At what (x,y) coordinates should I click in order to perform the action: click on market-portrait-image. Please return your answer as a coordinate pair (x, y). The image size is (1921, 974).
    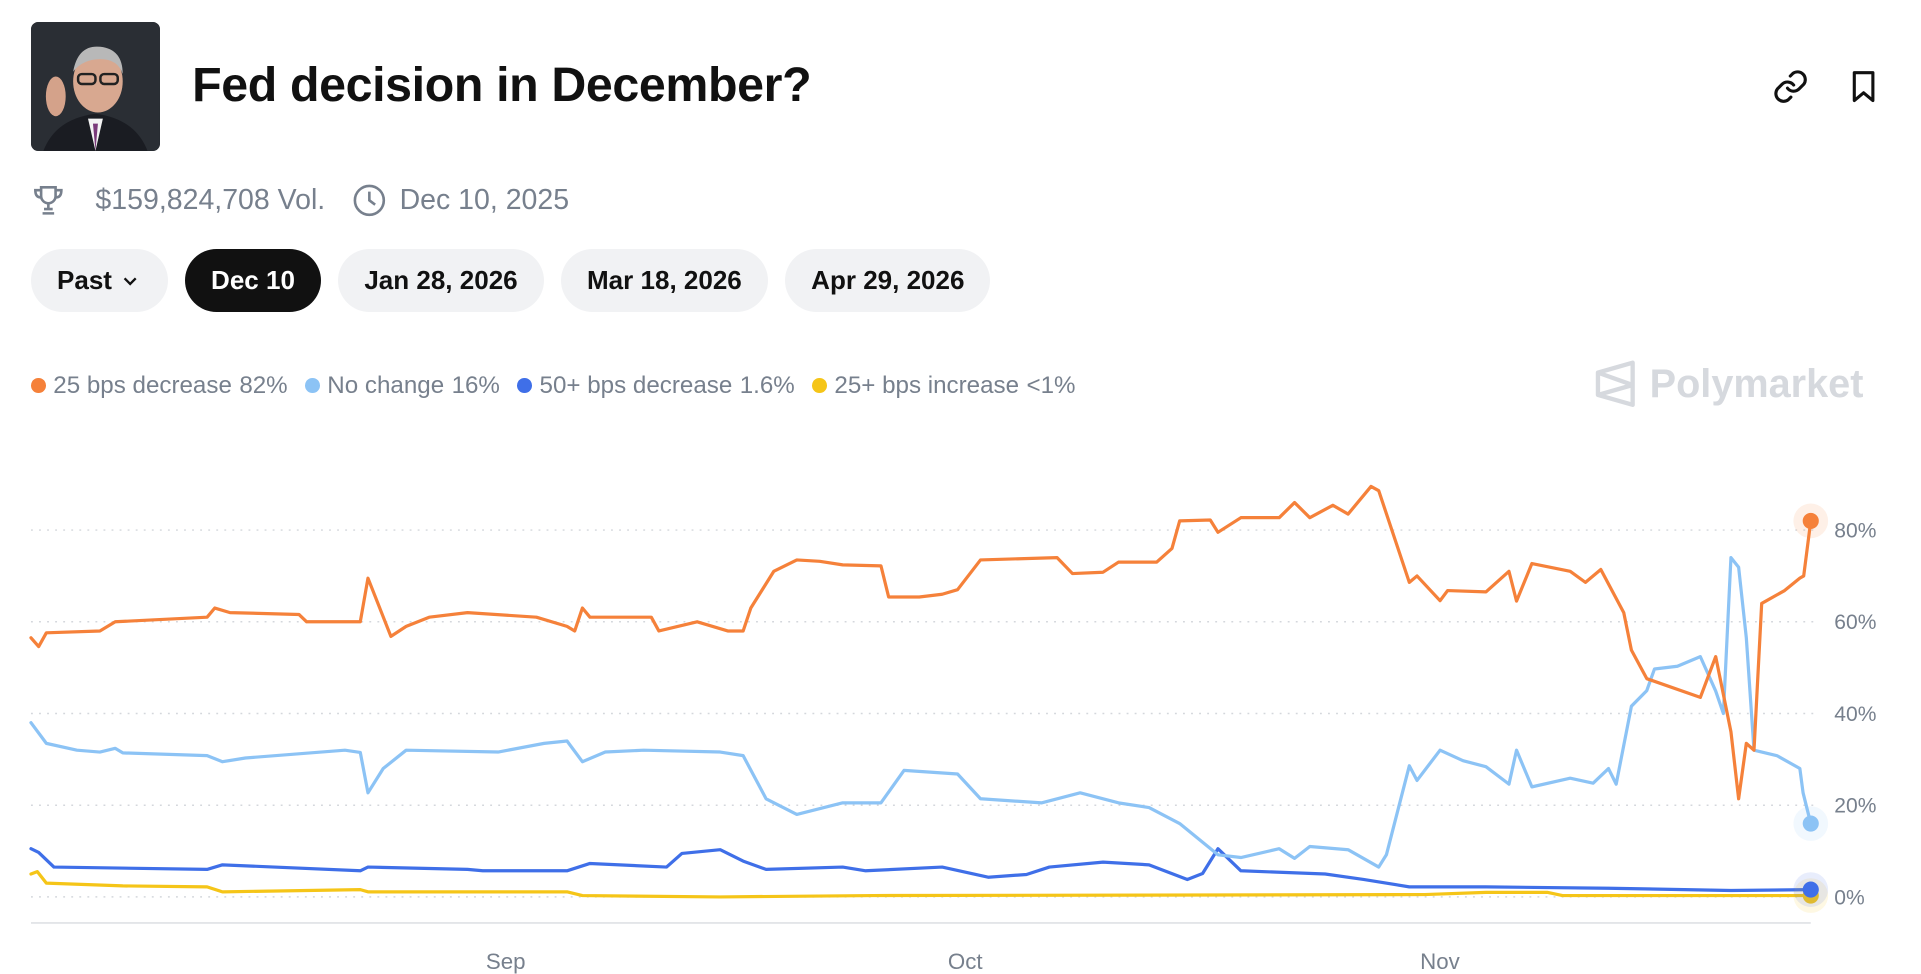
    Looking at the image, I should click on (95, 87).